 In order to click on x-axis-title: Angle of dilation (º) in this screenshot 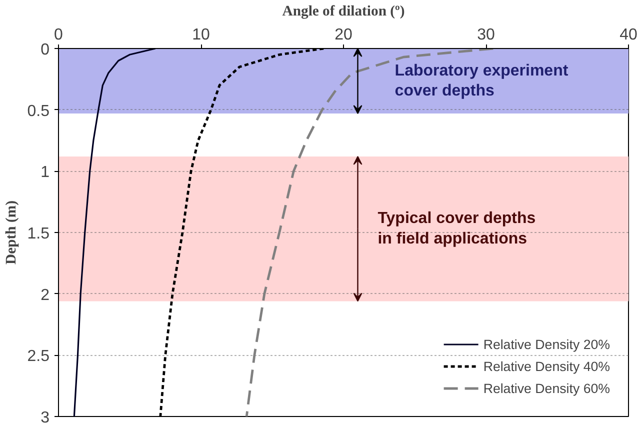, I will do `click(343, 12)`.